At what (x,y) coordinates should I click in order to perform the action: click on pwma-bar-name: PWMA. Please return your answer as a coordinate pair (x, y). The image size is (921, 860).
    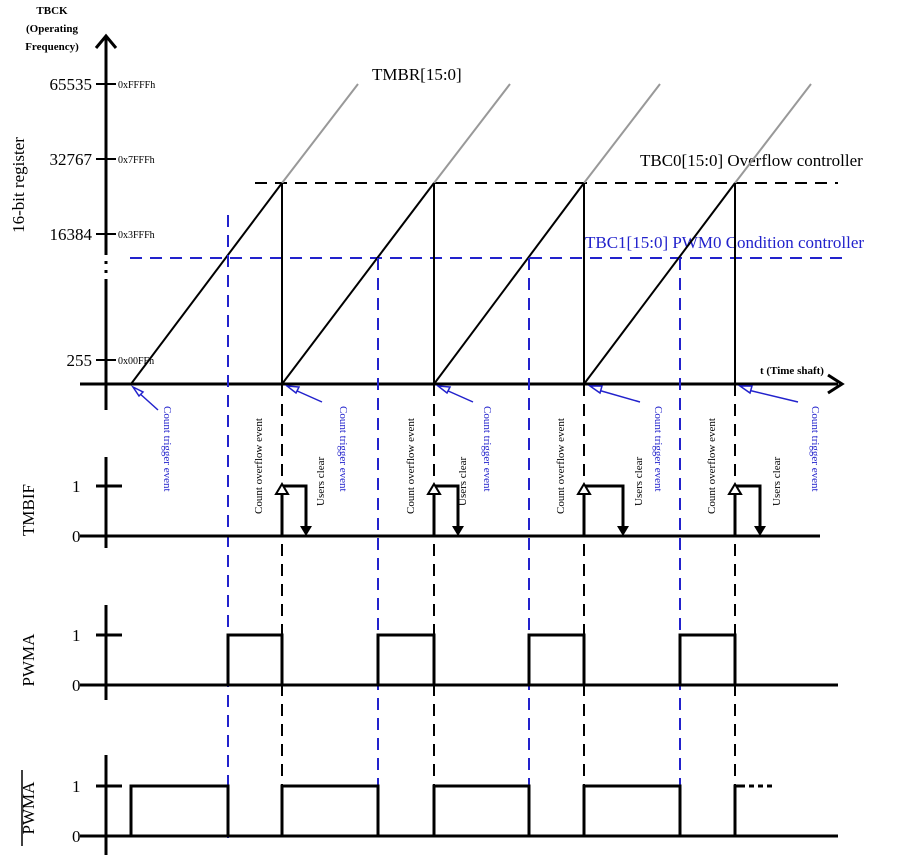
    Looking at the image, I should click on (28, 808).